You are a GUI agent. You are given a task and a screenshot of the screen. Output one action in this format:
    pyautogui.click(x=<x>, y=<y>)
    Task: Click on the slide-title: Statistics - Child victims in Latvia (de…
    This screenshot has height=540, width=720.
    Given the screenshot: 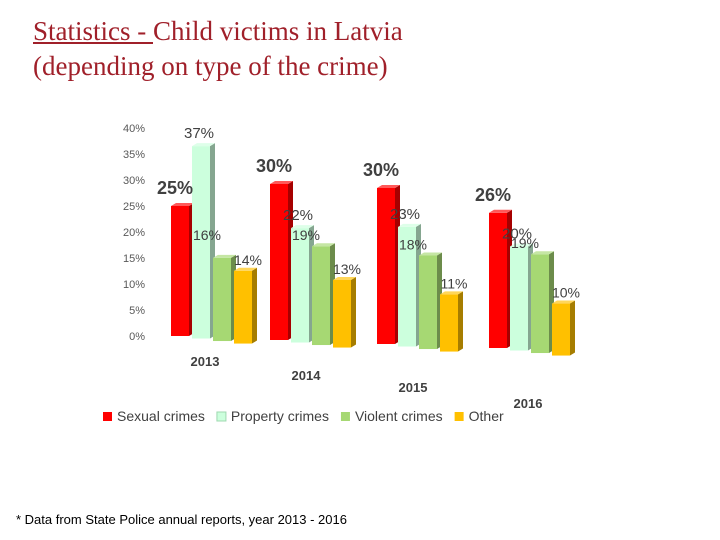 What is the action you would take?
    pyautogui.click(x=363, y=49)
    